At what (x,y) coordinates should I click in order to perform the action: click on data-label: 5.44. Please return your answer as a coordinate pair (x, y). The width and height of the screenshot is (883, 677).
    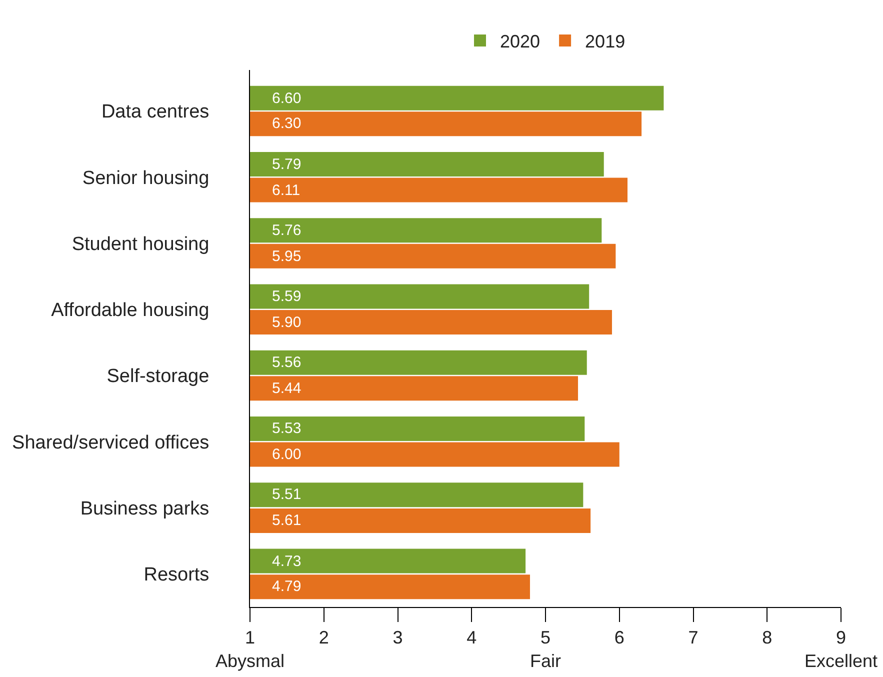
    Looking at the image, I should click on (287, 388).